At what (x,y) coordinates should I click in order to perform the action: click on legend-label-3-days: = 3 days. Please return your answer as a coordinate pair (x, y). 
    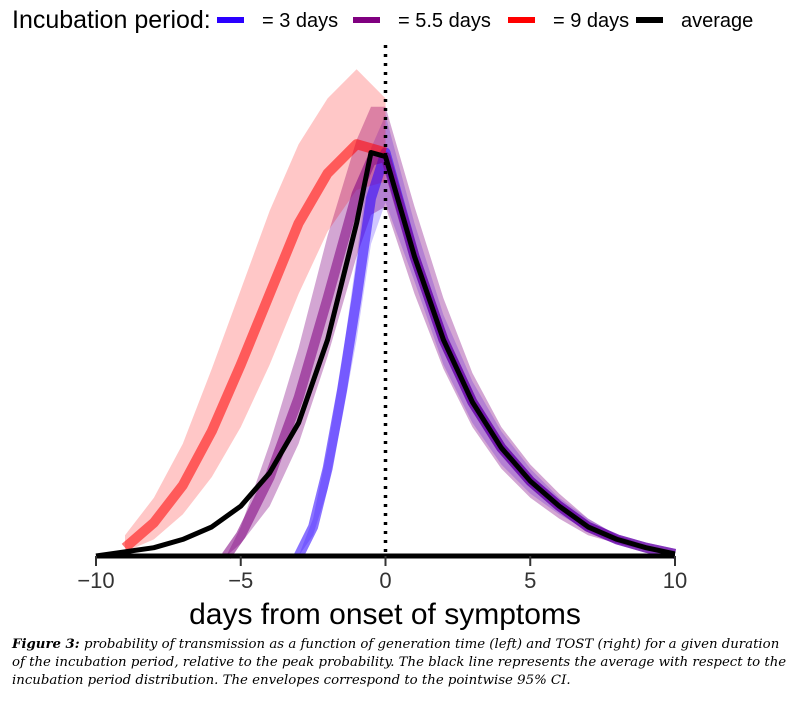
    Looking at the image, I should click on (300, 21).